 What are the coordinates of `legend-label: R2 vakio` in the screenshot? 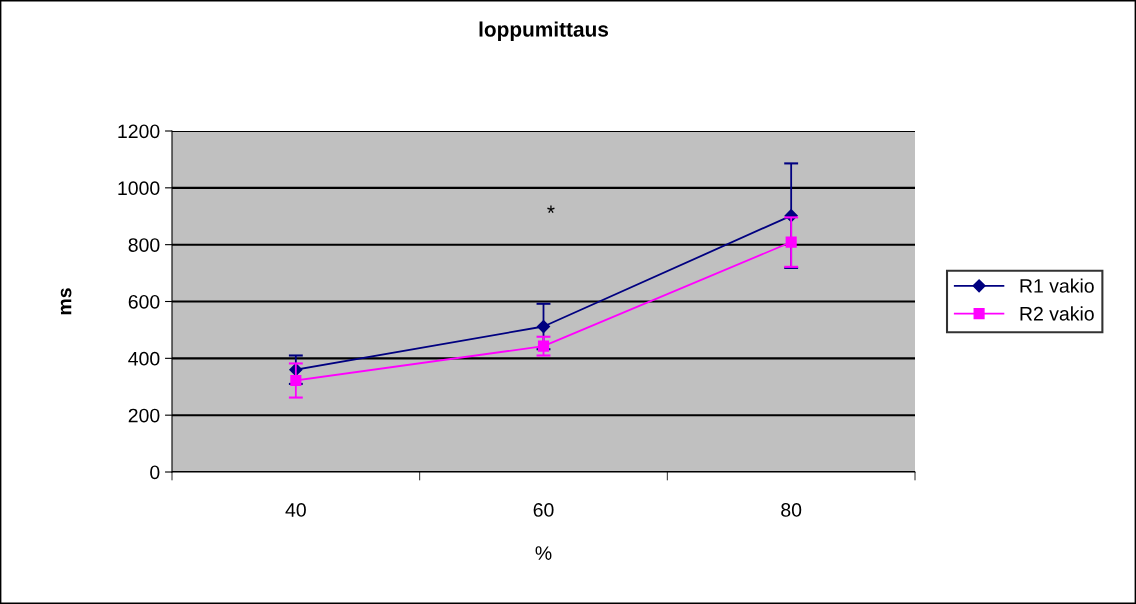 It's located at (1057, 313).